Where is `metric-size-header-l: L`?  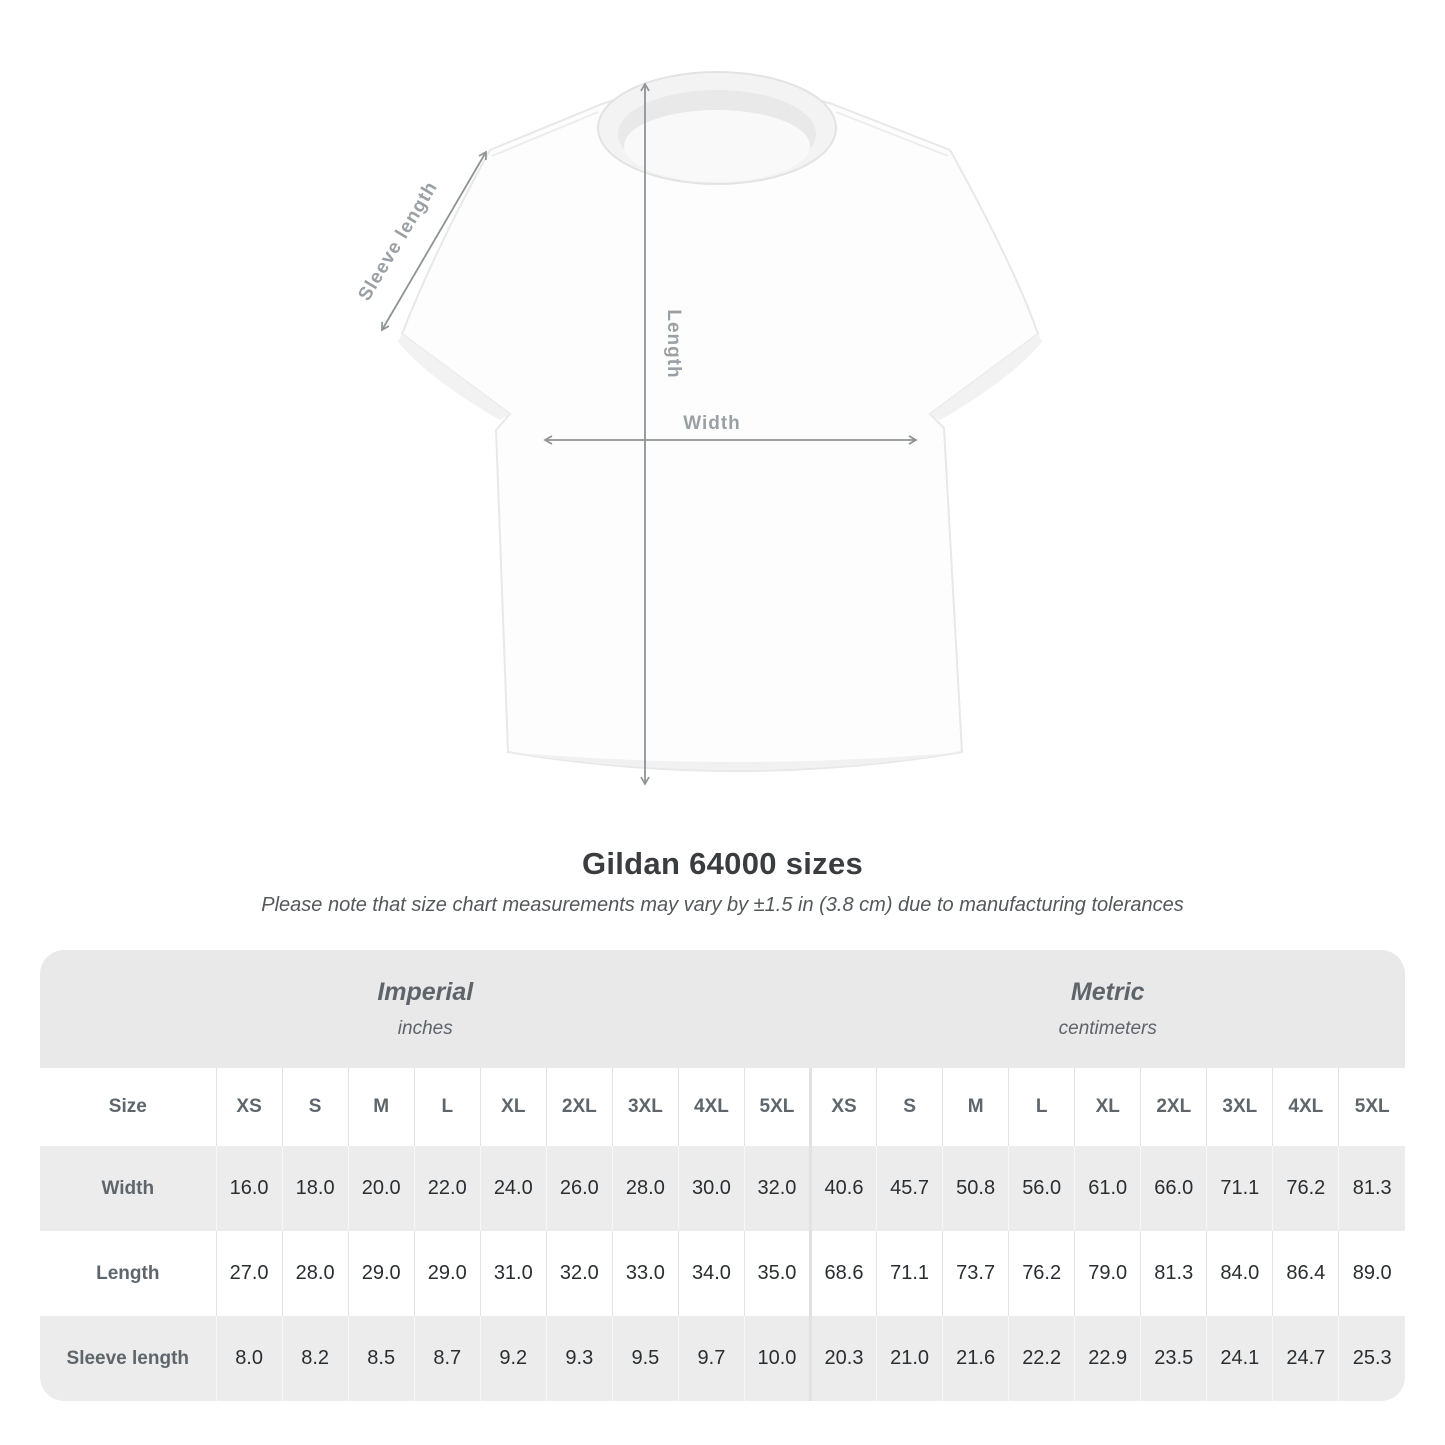 metric-size-header-l: L is located at coordinates (1041, 1107).